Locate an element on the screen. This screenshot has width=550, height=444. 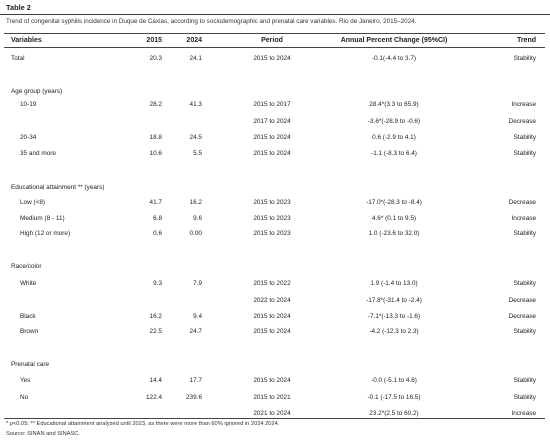
cell-2024: 24.5 is located at coordinates (195, 137).